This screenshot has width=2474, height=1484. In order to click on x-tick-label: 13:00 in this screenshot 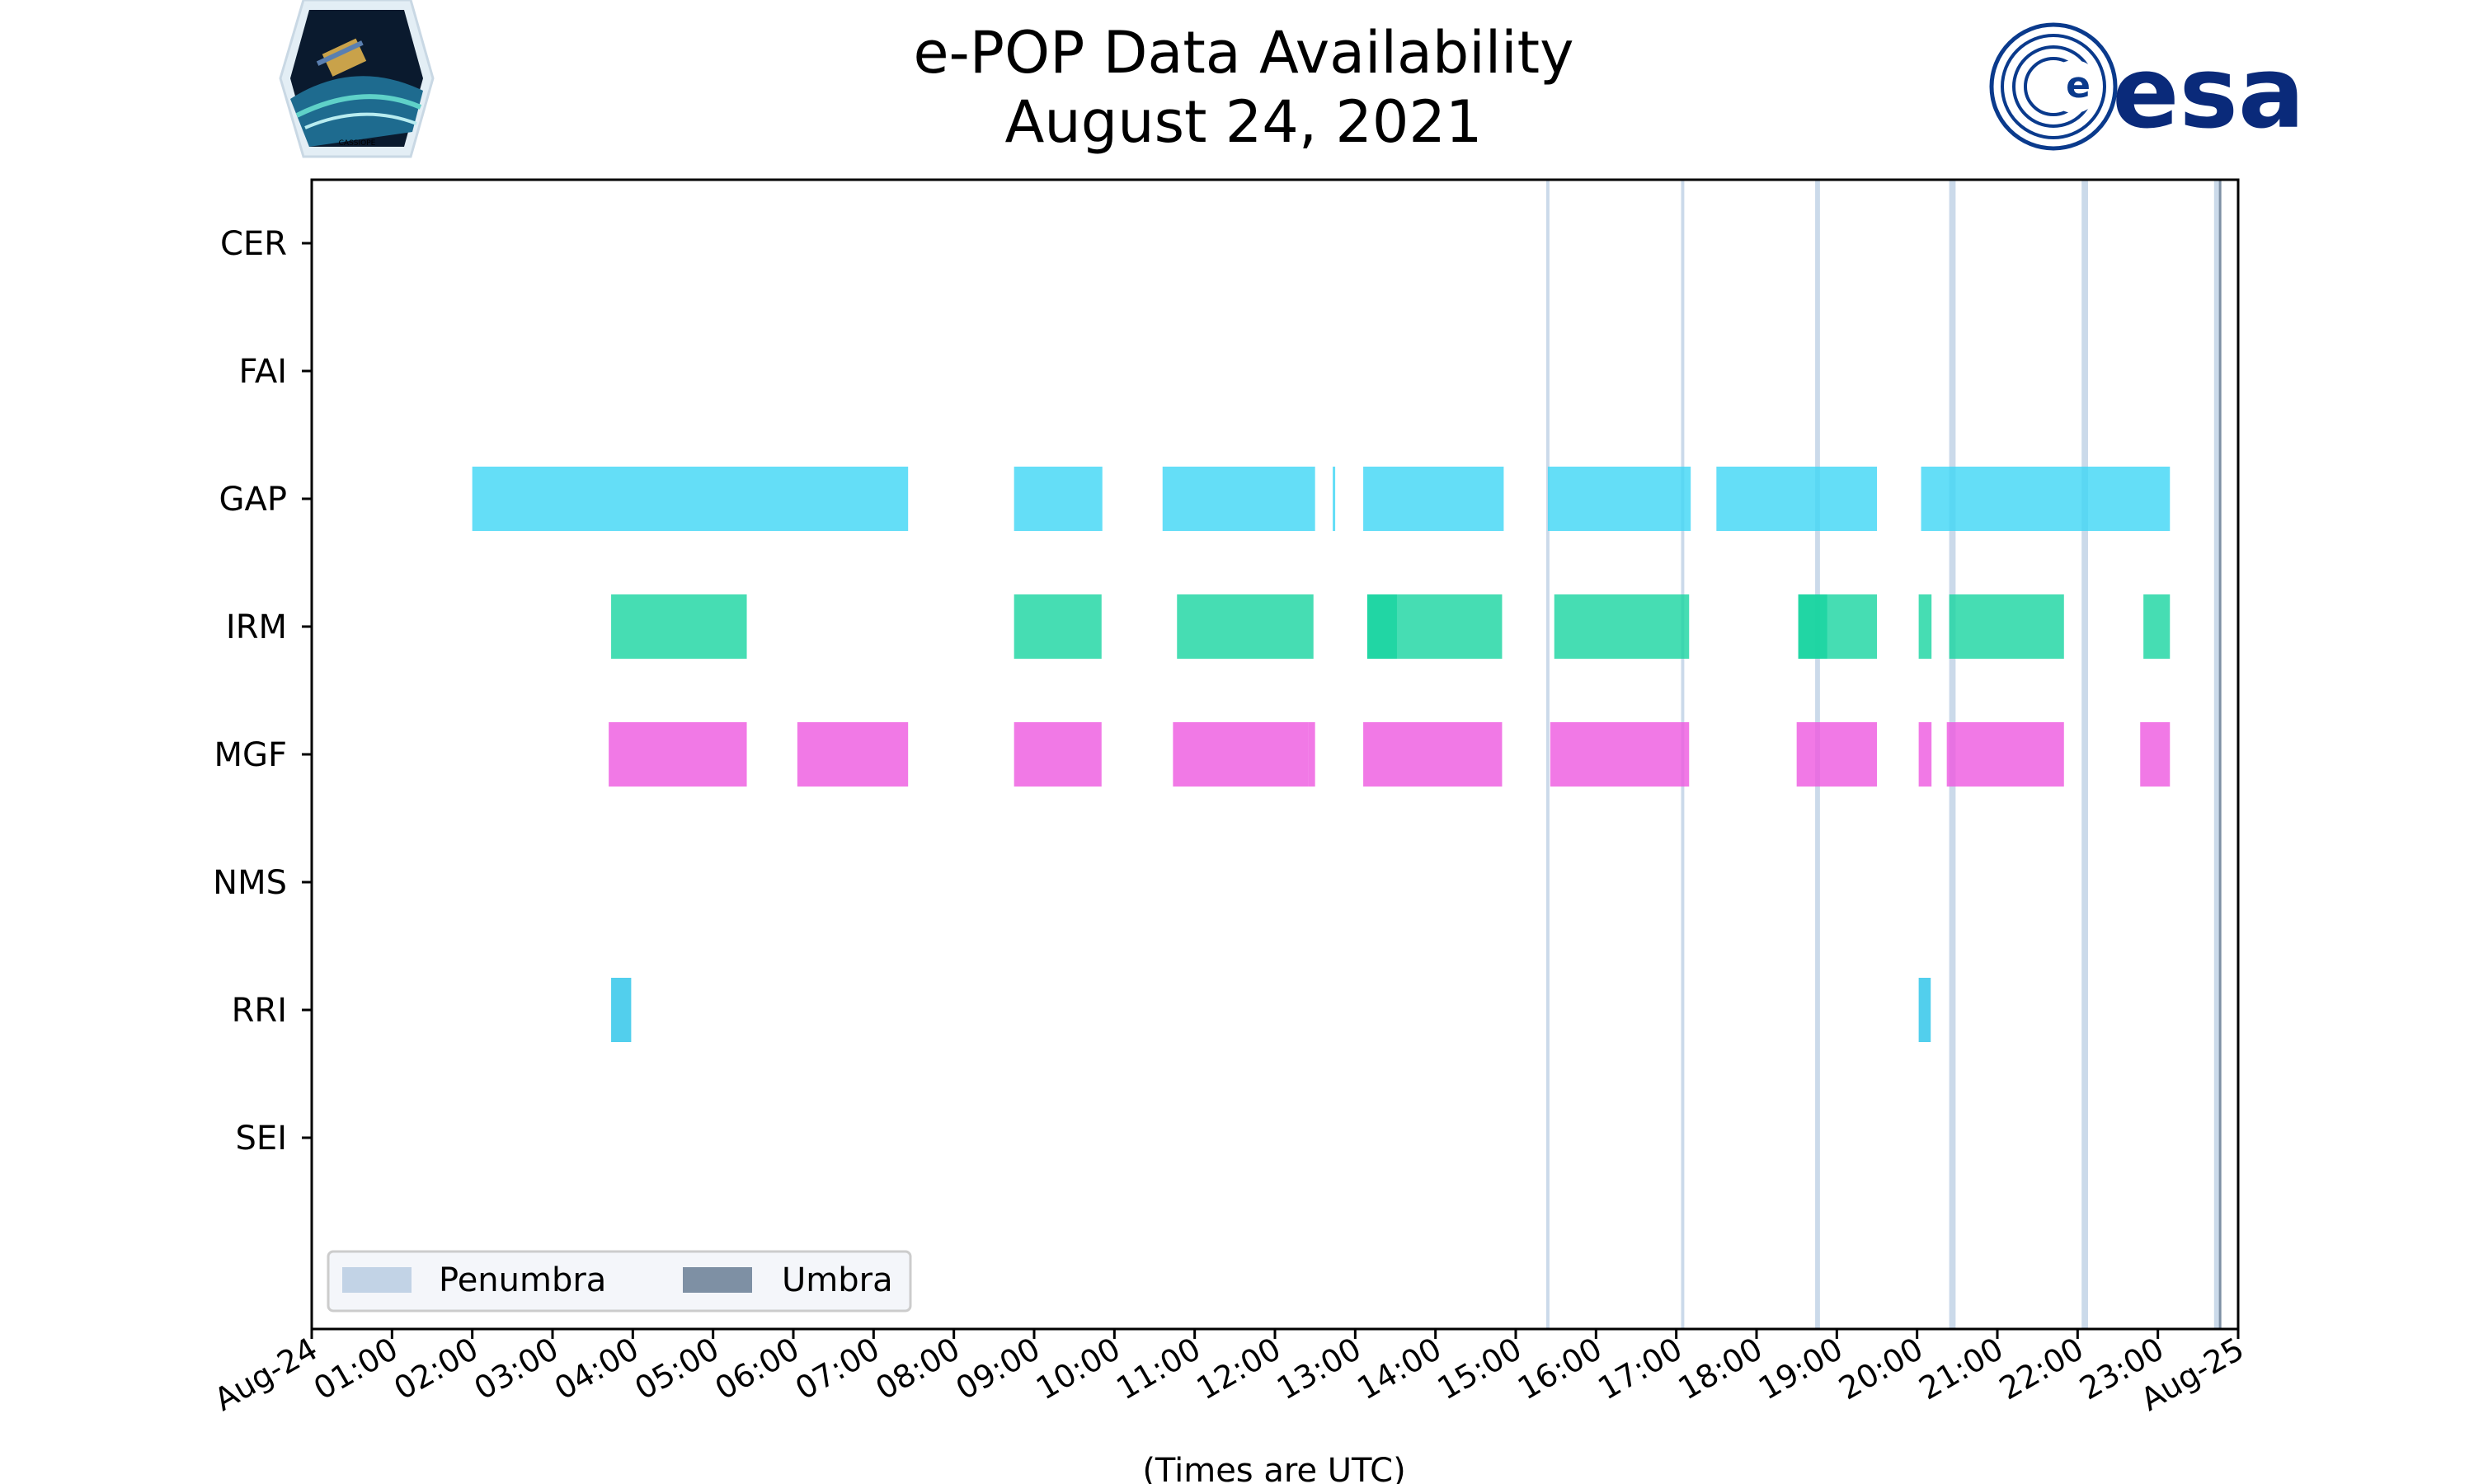, I will do `click(1319, 1369)`.